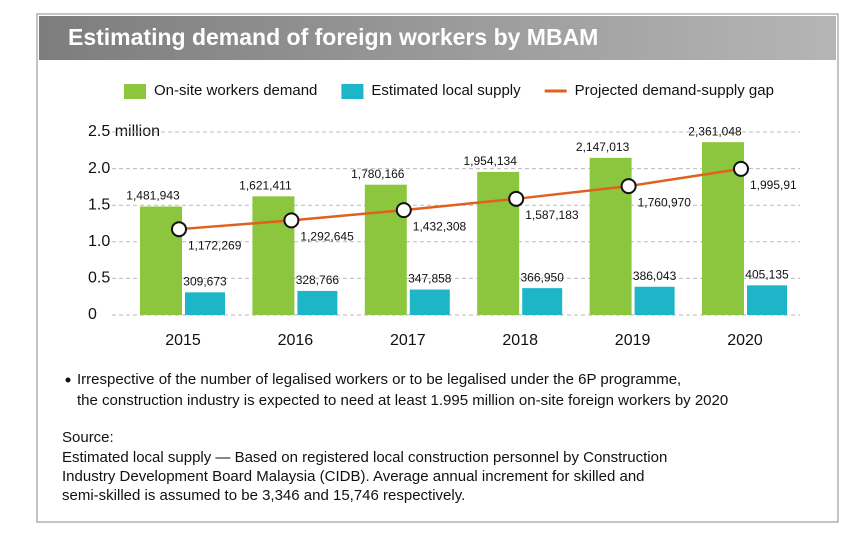 This screenshot has width=860, height=546. I want to click on data-label: 1,292,645, so click(327, 237).